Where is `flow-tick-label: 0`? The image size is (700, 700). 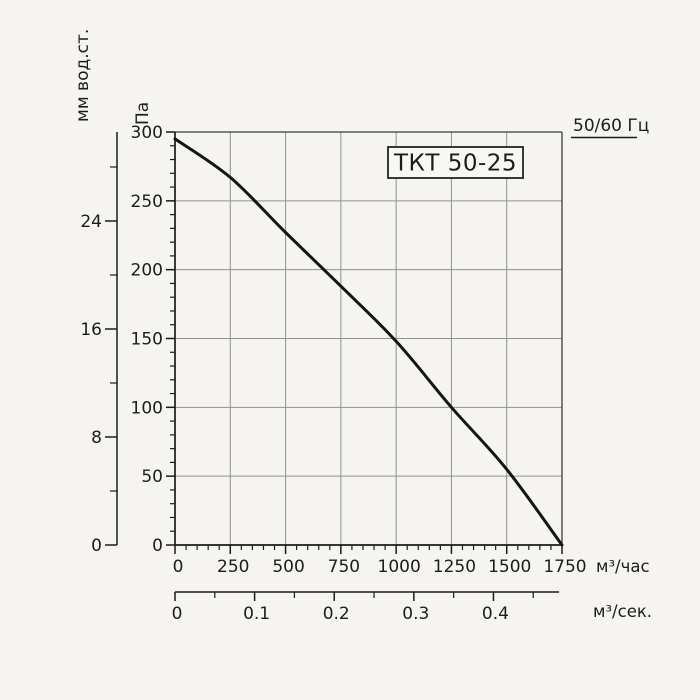 flow-tick-label: 0 is located at coordinates (178, 567).